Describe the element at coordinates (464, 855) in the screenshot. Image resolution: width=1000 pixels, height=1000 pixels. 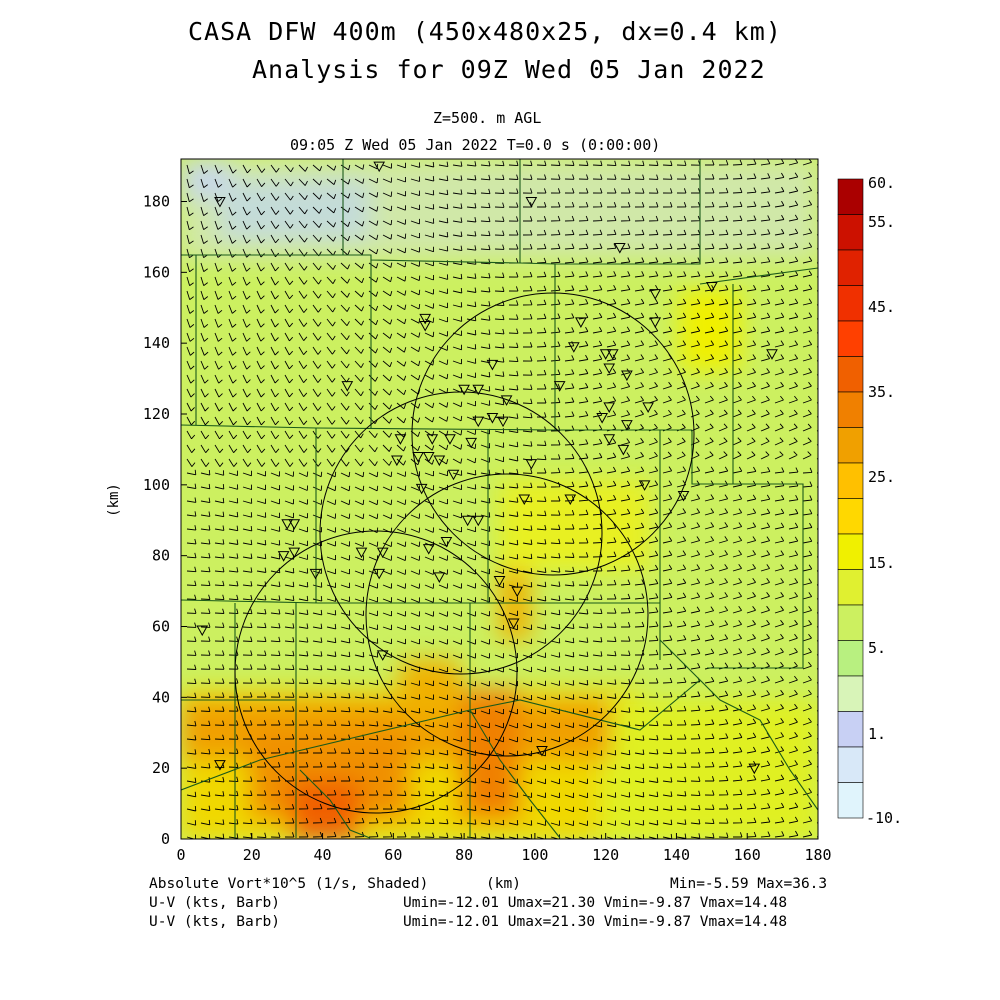
I see `x-tick-label: 80` at that location.